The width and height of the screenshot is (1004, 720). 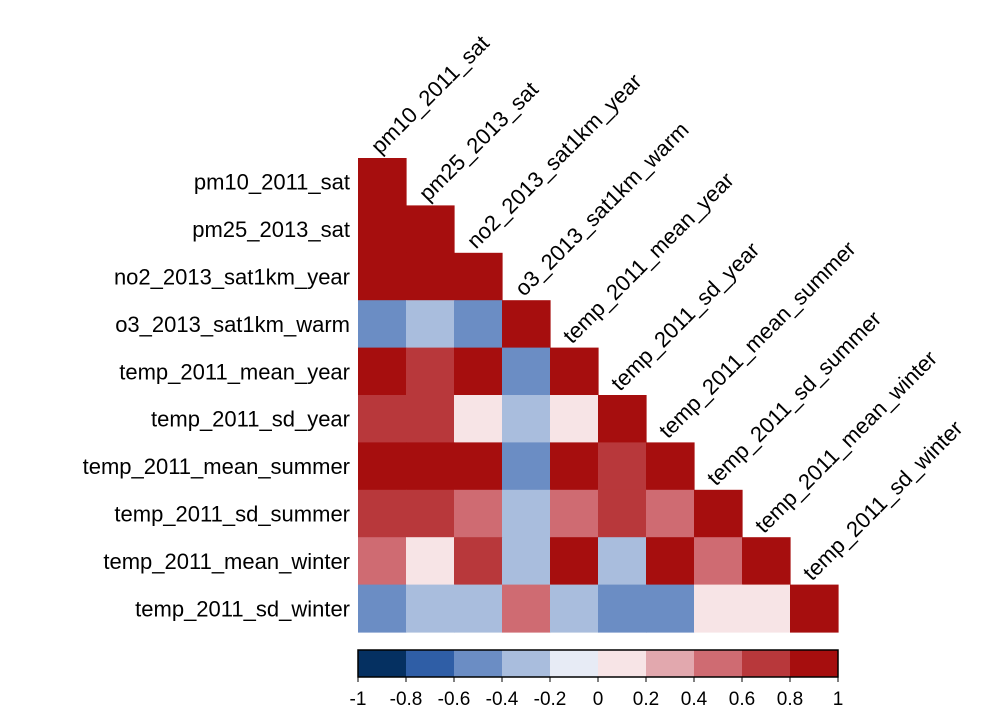 I want to click on row-label: no2_2013_sat1km_year, so click(x=232, y=277).